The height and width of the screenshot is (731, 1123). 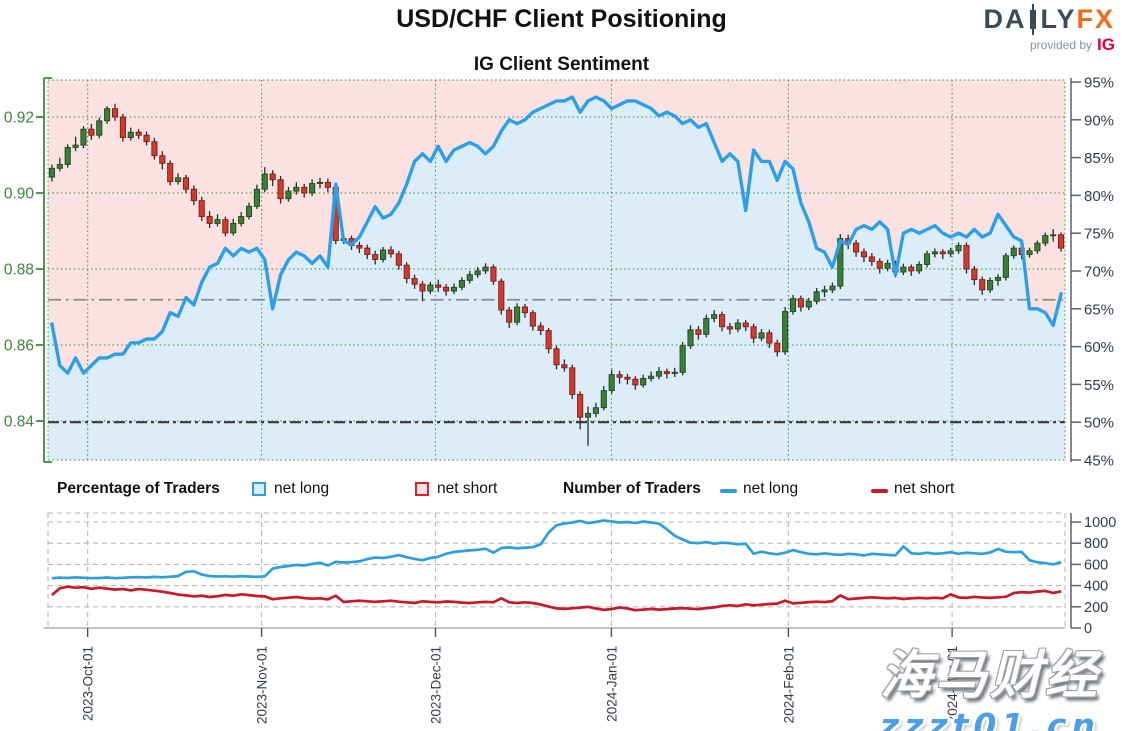 What do you see at coordinates (1099, 196) in the screenshot?
I see `svg-text: 80%` at bounding box center [1099, 196].